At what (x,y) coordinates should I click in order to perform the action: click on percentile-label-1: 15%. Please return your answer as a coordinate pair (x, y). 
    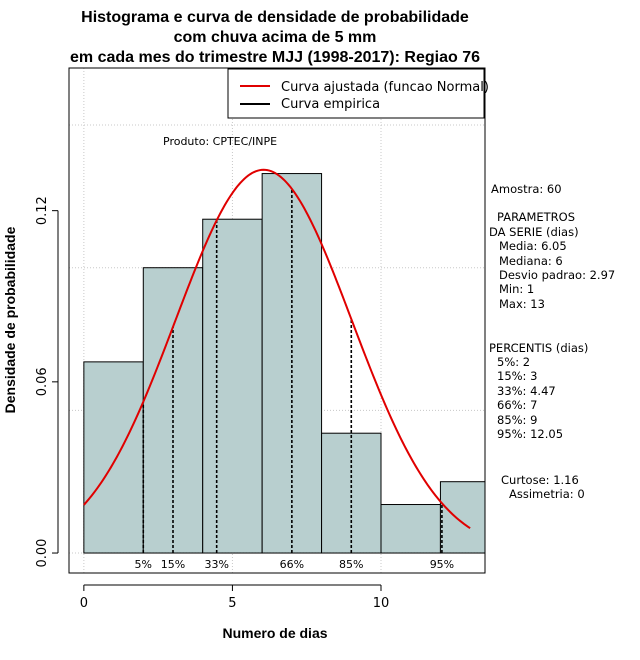
    Looking at the image, I should click on (173, 564).